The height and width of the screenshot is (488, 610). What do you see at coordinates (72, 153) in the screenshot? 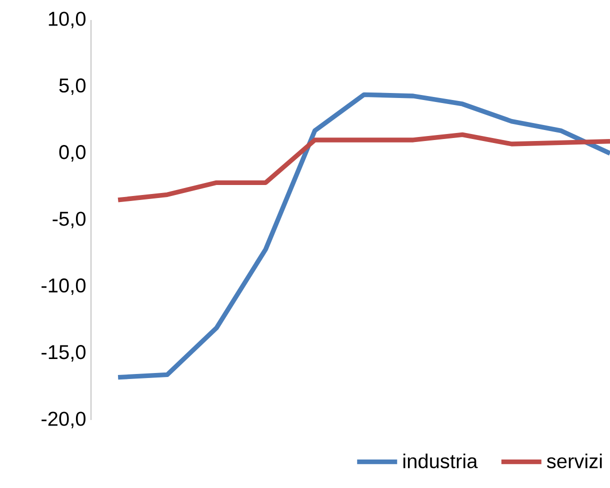
I see `y-tick-label: 0,0` at bounding box center [72, 153].